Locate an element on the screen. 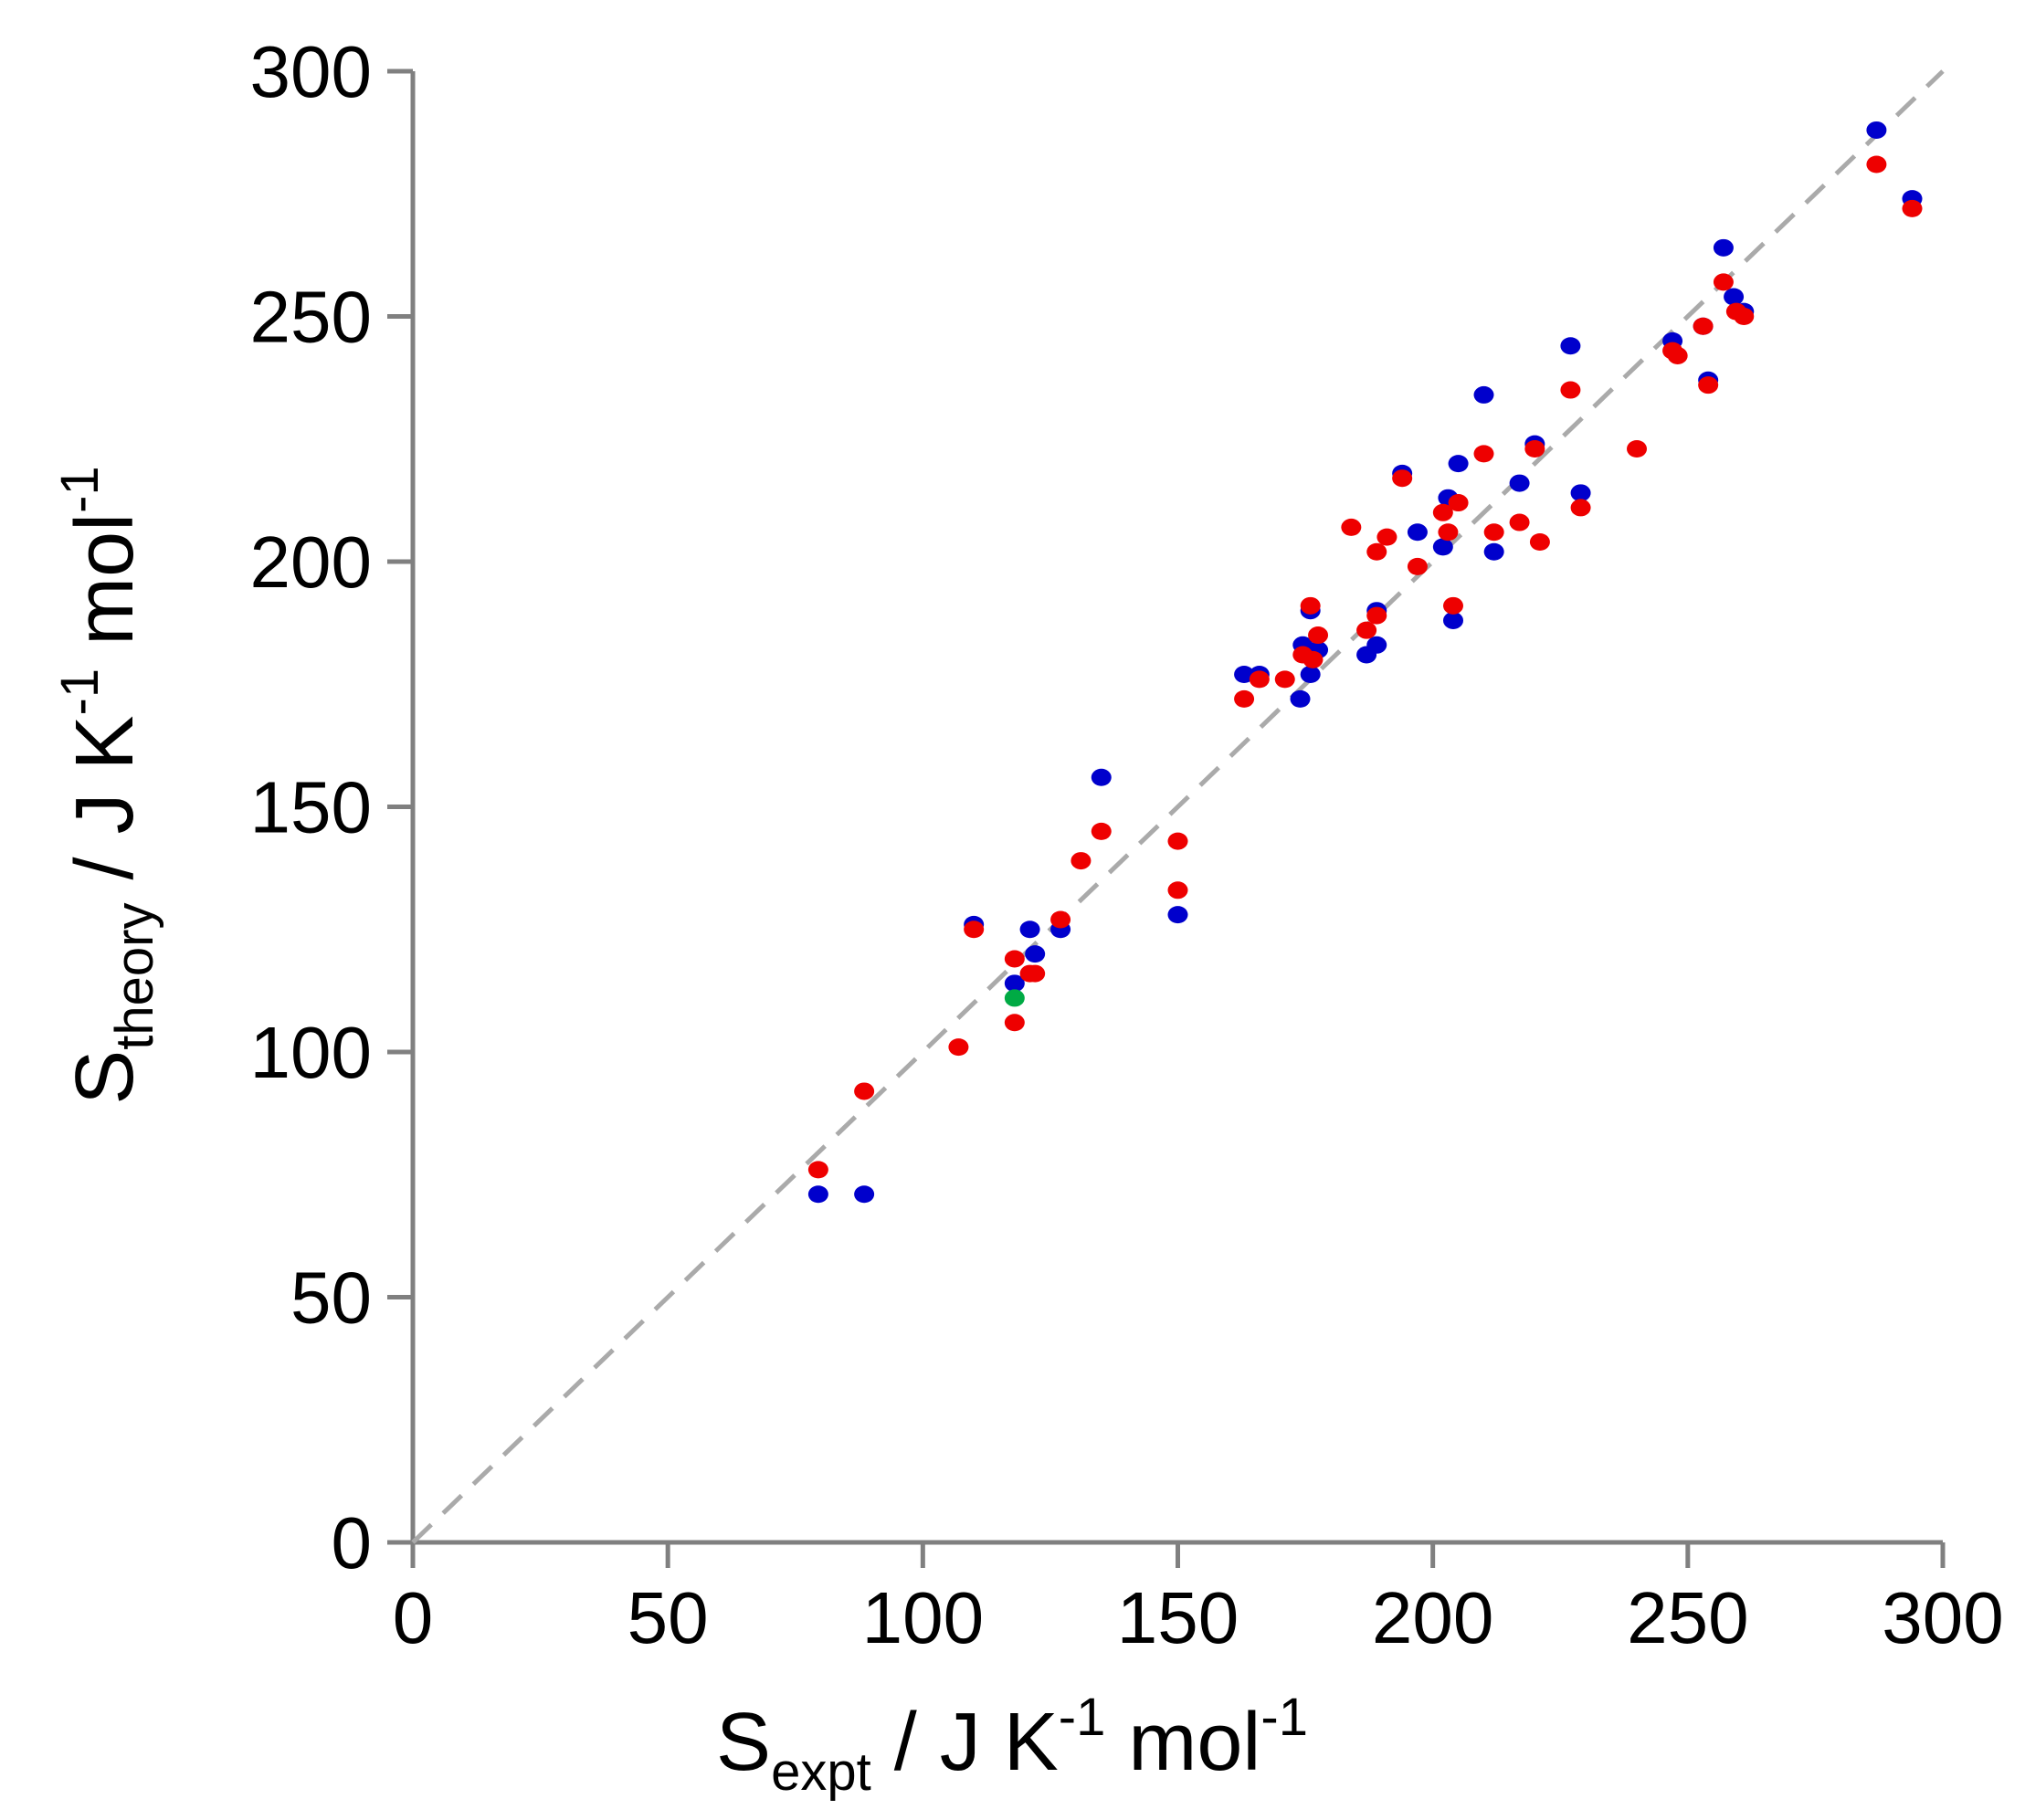 The height and width of the screenshot is (1820, 2025). x-title-main: S is located at coordinates (743, 1742).